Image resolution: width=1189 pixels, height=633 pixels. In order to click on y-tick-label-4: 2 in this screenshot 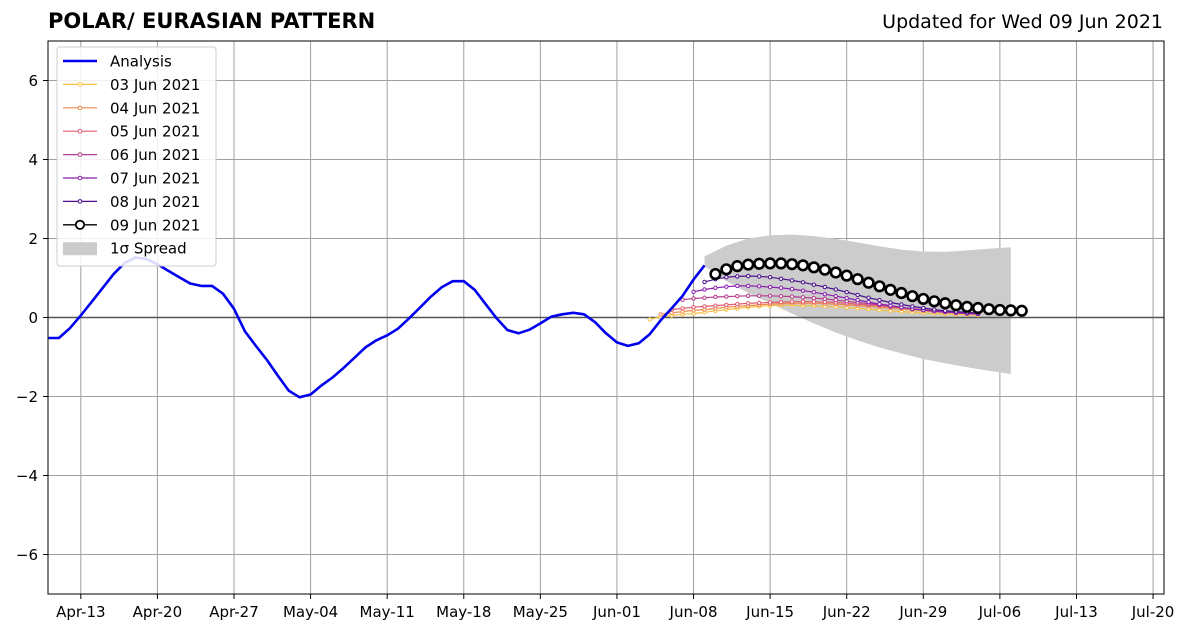, I will do `click(33, 239)`.